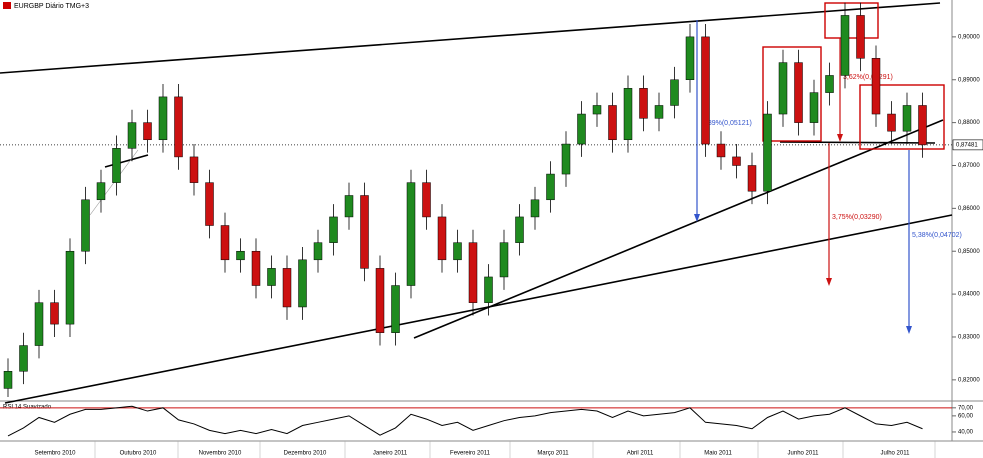 Image resolution: width=983 pixels, height=458 pixels. Describe the element at coordinates (727, 123) in the screenshot. I see `annotation: 5,89%(0,05121)` at that location.